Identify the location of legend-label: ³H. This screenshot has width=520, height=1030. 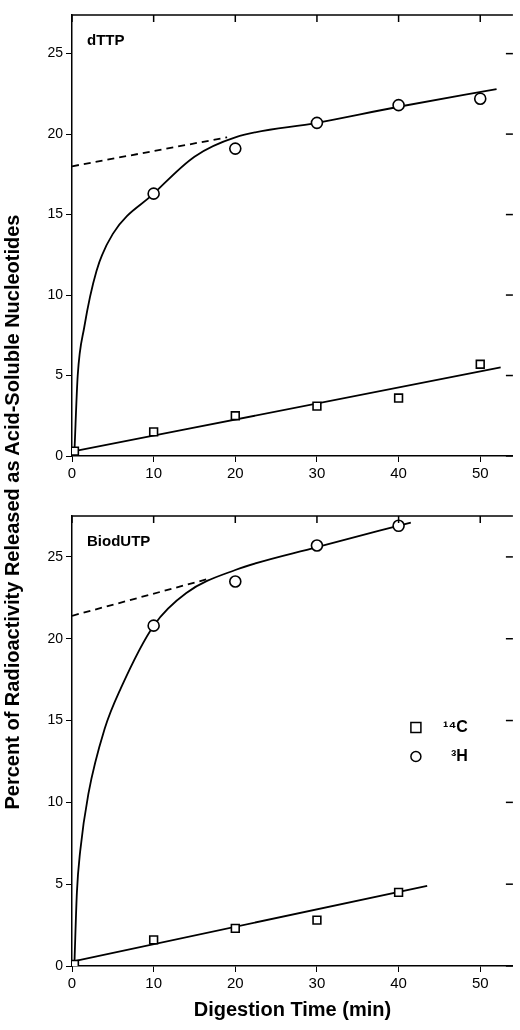
(459, 755).